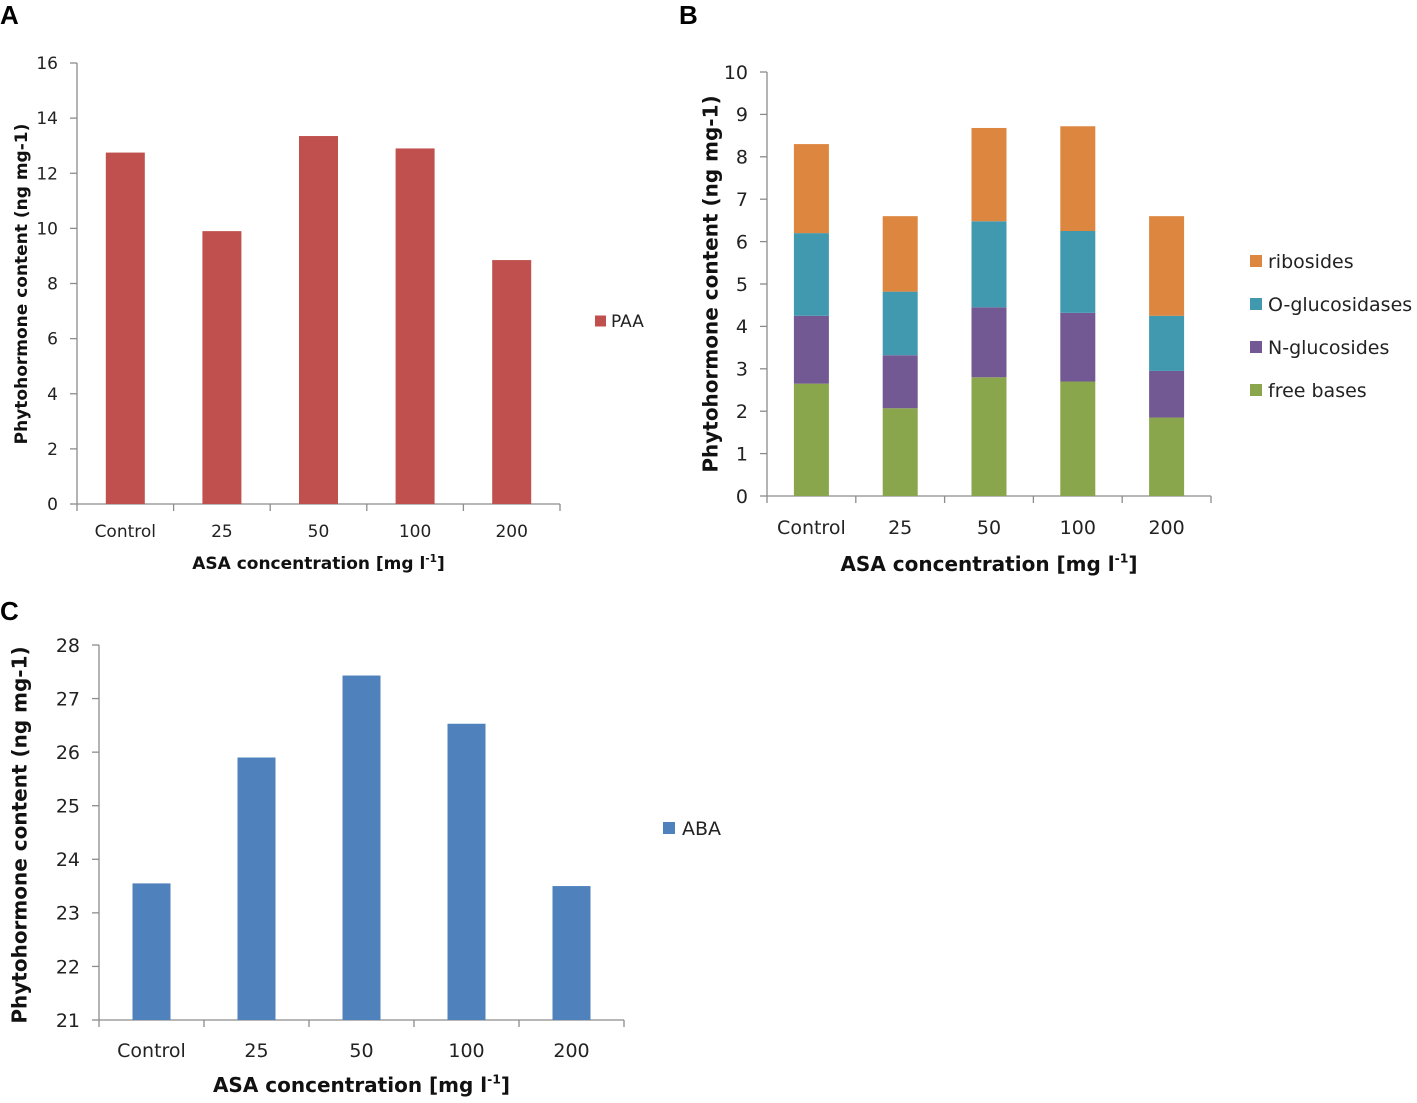 The height and width of the screenshot is (1103, 1417). What do you see at coordinates (125, 328) in the screenshot?
I see `bar-paa-control` at bounding box center [125, 328].